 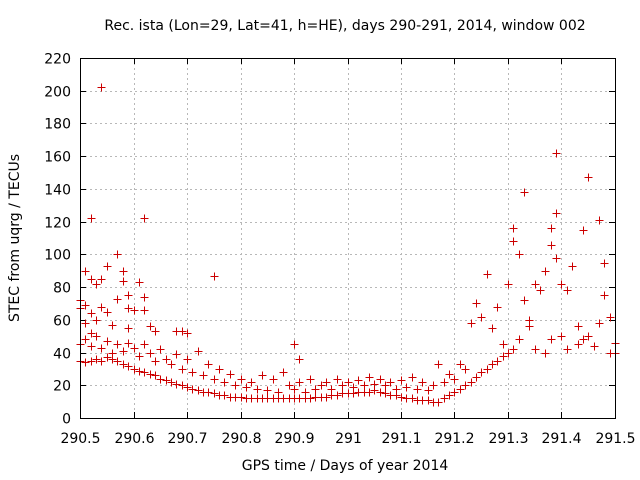 I want to click on x-tick-label: 290.9, so click(x=294, y=439).